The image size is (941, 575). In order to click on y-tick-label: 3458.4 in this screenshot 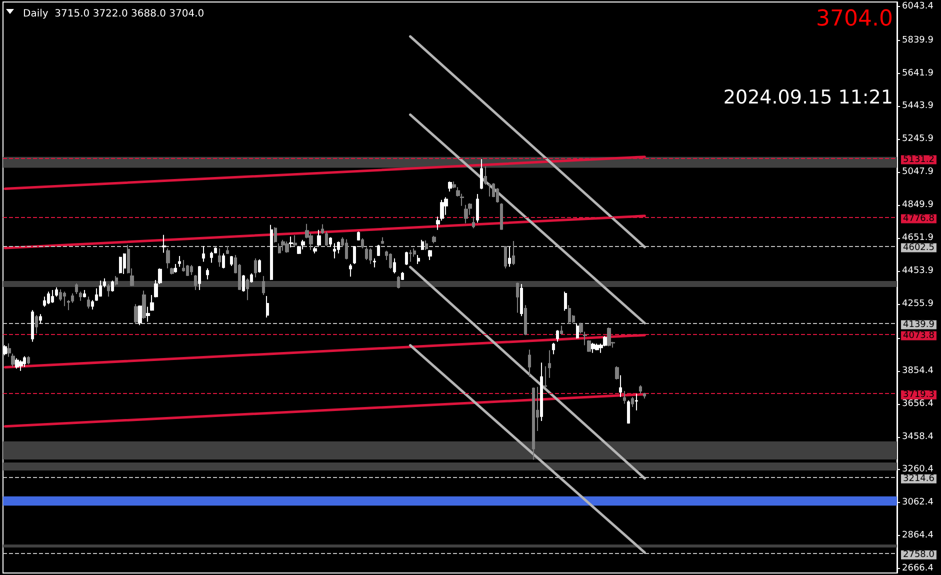, I will do `click(918, 437)`.